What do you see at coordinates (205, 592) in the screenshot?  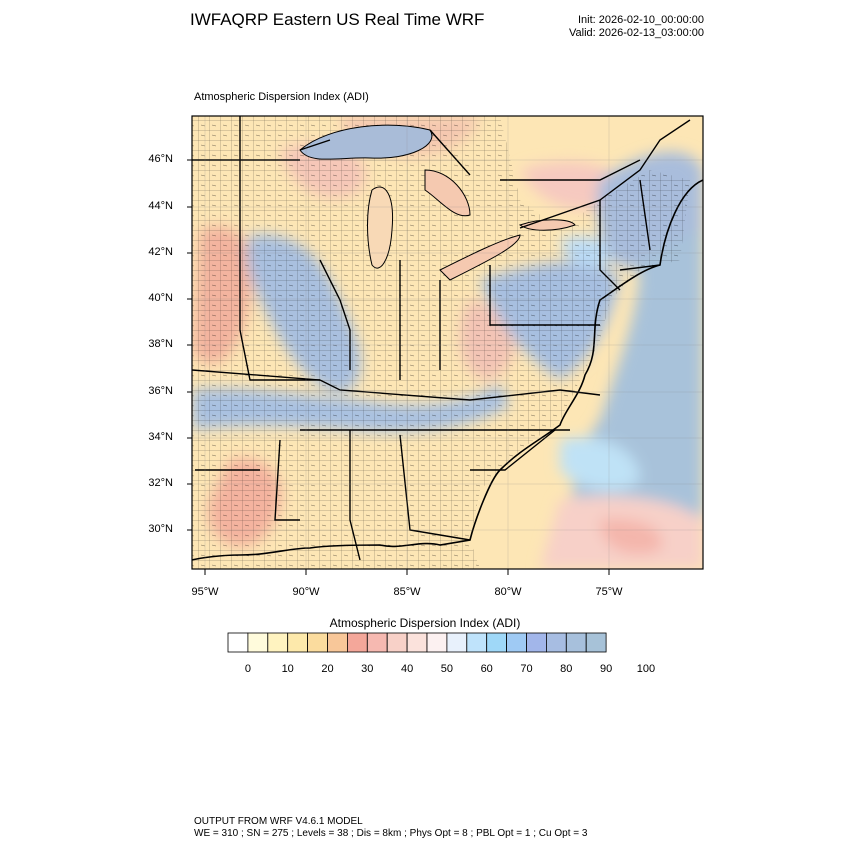 I see `lon-label: 95°W` at bounding box center [205, 592].